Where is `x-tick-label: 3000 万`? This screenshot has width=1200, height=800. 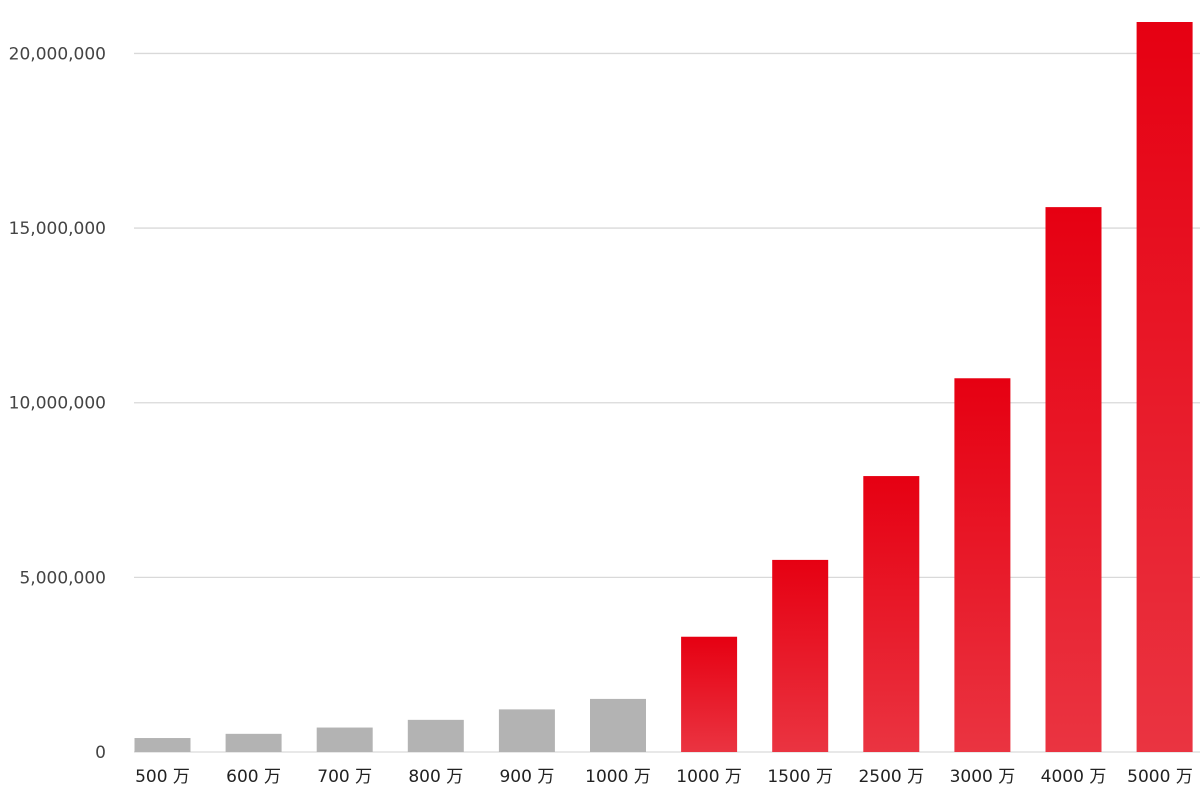
x-tick-label: 3000 万 is located at coordinates (983, 777).